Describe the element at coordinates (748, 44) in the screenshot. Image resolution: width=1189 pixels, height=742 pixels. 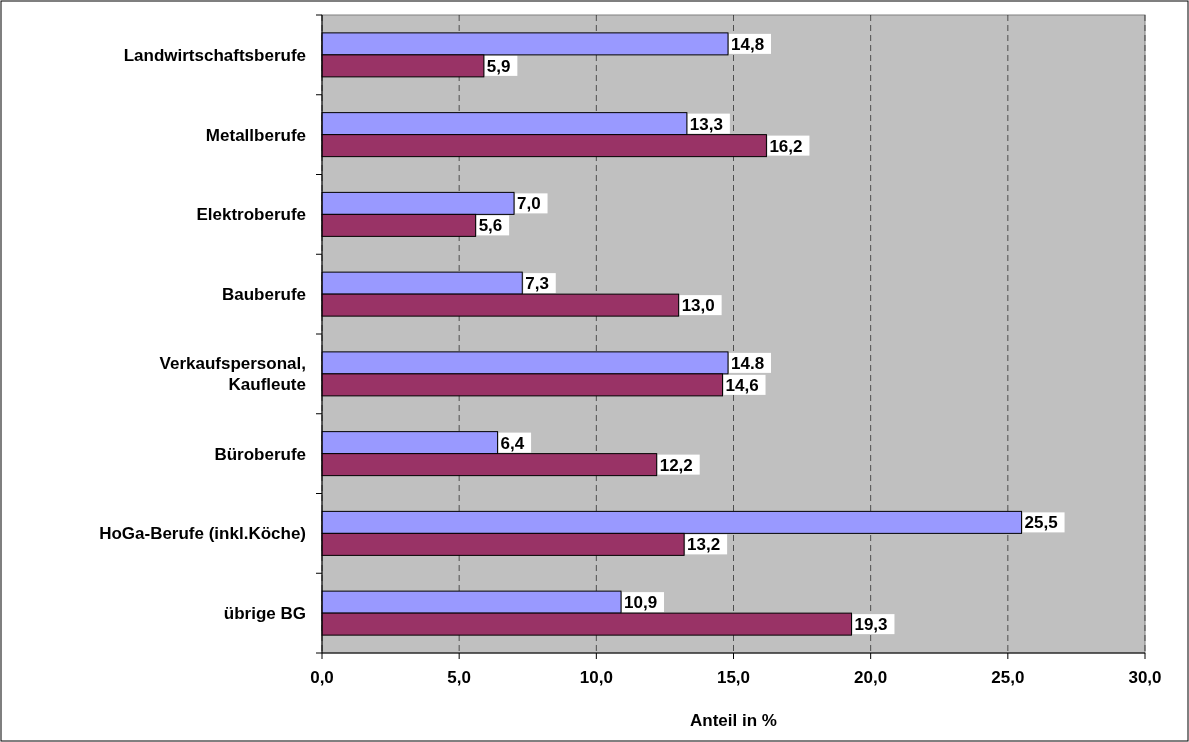
I see `data-label: 14,8` at that location.